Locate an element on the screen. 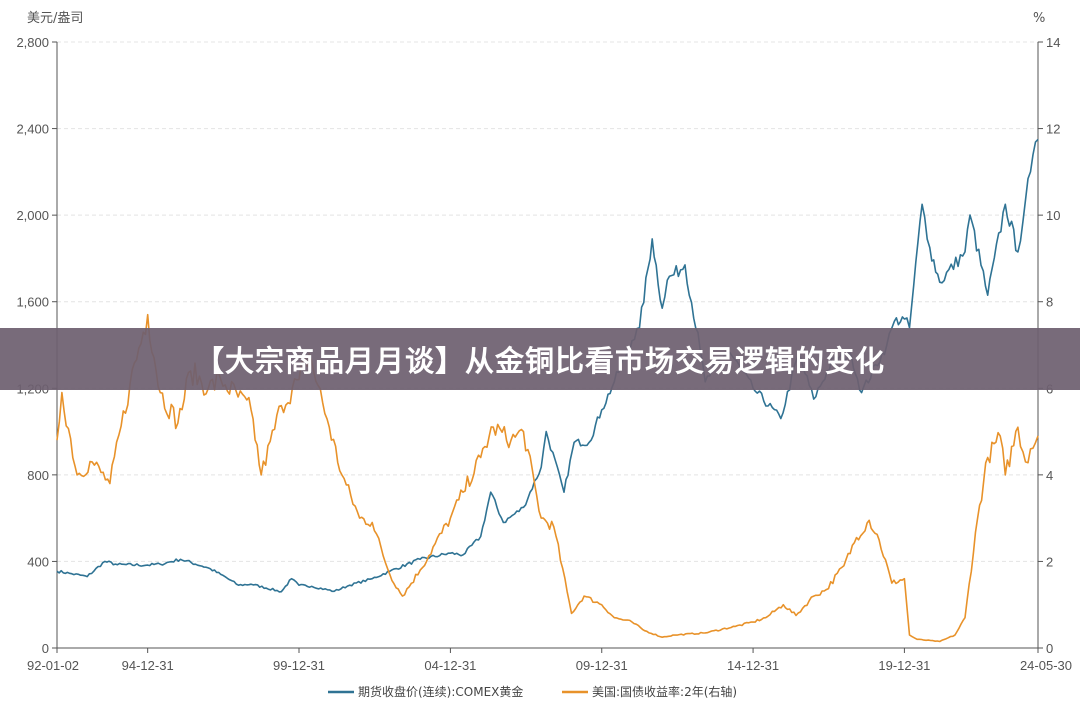 The width and height of the screenshot is (1080, 716). legend: 期货收盘价(连续):COMEX黄金 美国:国债收益率:2年(右轴) is located at coordinates (532, 691).